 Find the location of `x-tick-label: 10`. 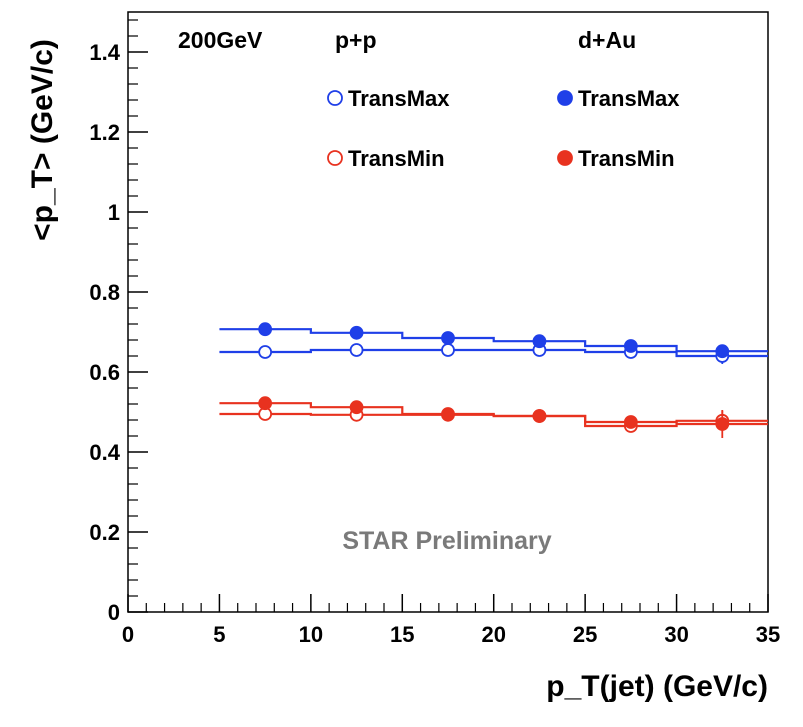

x-tick-label: 10 is located at coordinates (311, 634).